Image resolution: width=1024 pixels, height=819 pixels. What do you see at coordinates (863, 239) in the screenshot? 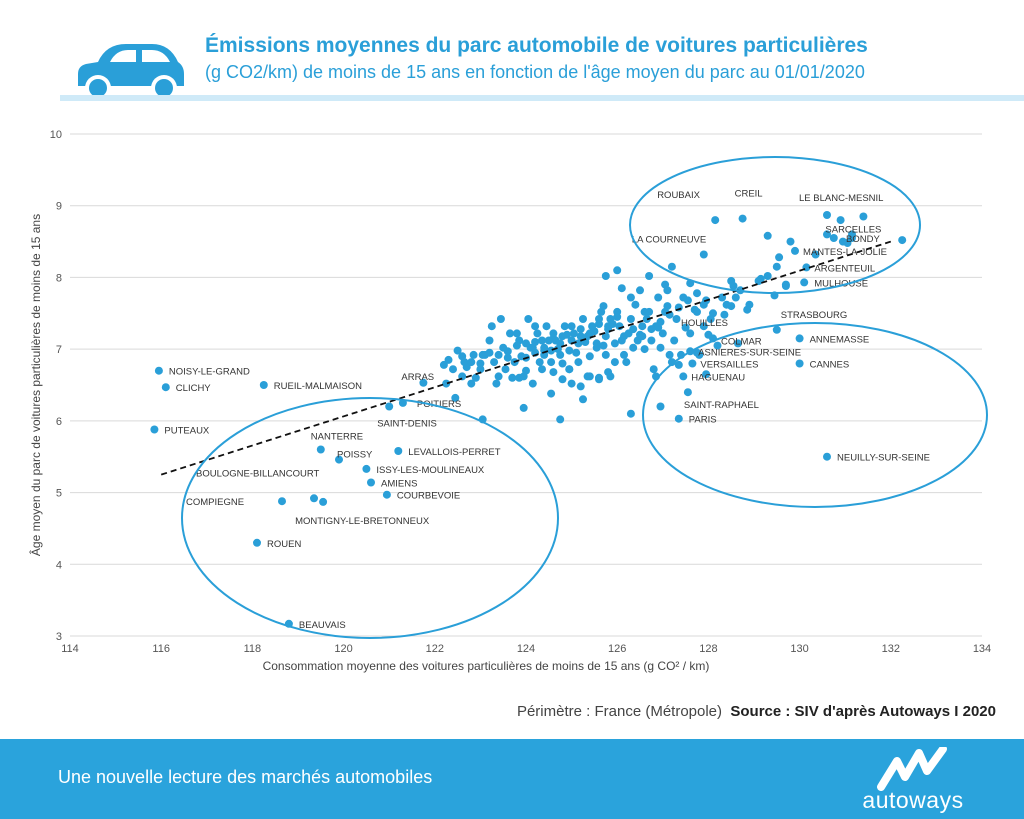
I see `point-label: BONDY` at bounding box center [863, 239].